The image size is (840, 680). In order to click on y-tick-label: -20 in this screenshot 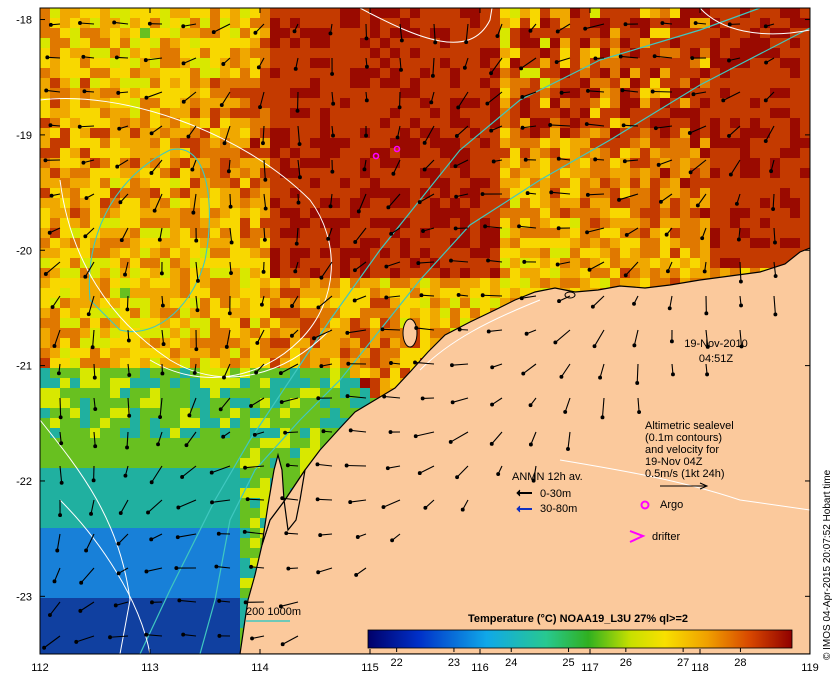, I will do `click(24, 251)`.